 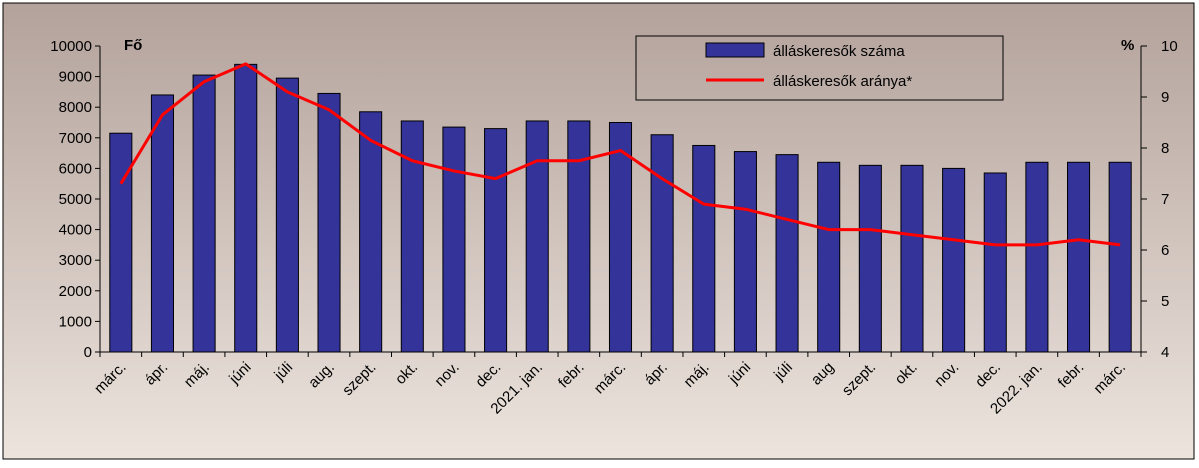 I want to click on left-tick-label: 1000, so click(x=75, y=321).